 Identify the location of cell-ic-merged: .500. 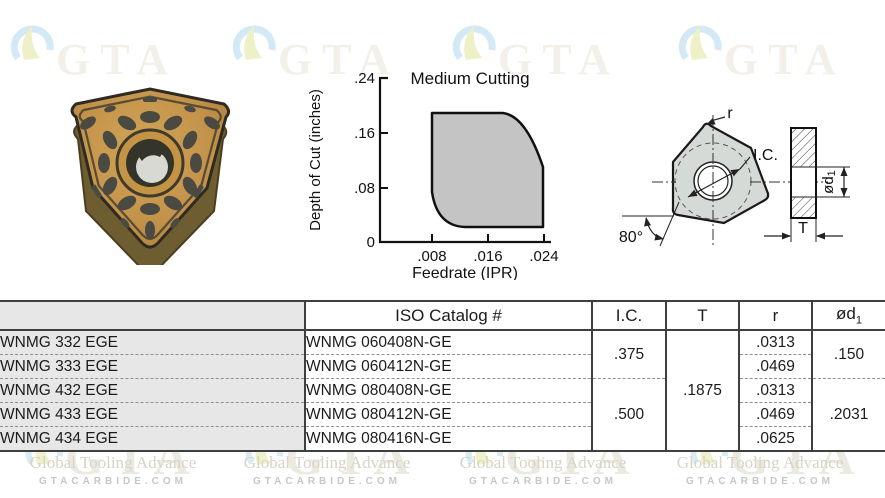
(628, 414).